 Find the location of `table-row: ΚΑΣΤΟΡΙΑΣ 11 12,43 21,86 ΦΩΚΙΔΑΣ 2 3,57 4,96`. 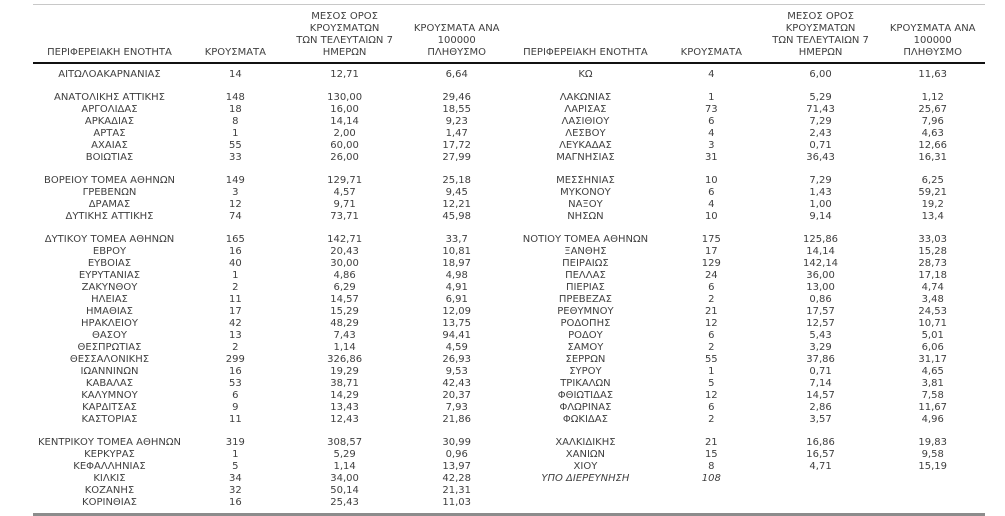

table-row: ΚΑΣΤΟΡΙΑΣ 11 12,43 21,86 ΦΩΚΙΔΑΣ 2 3,57 4,96 is located at coordinates (509, 420).